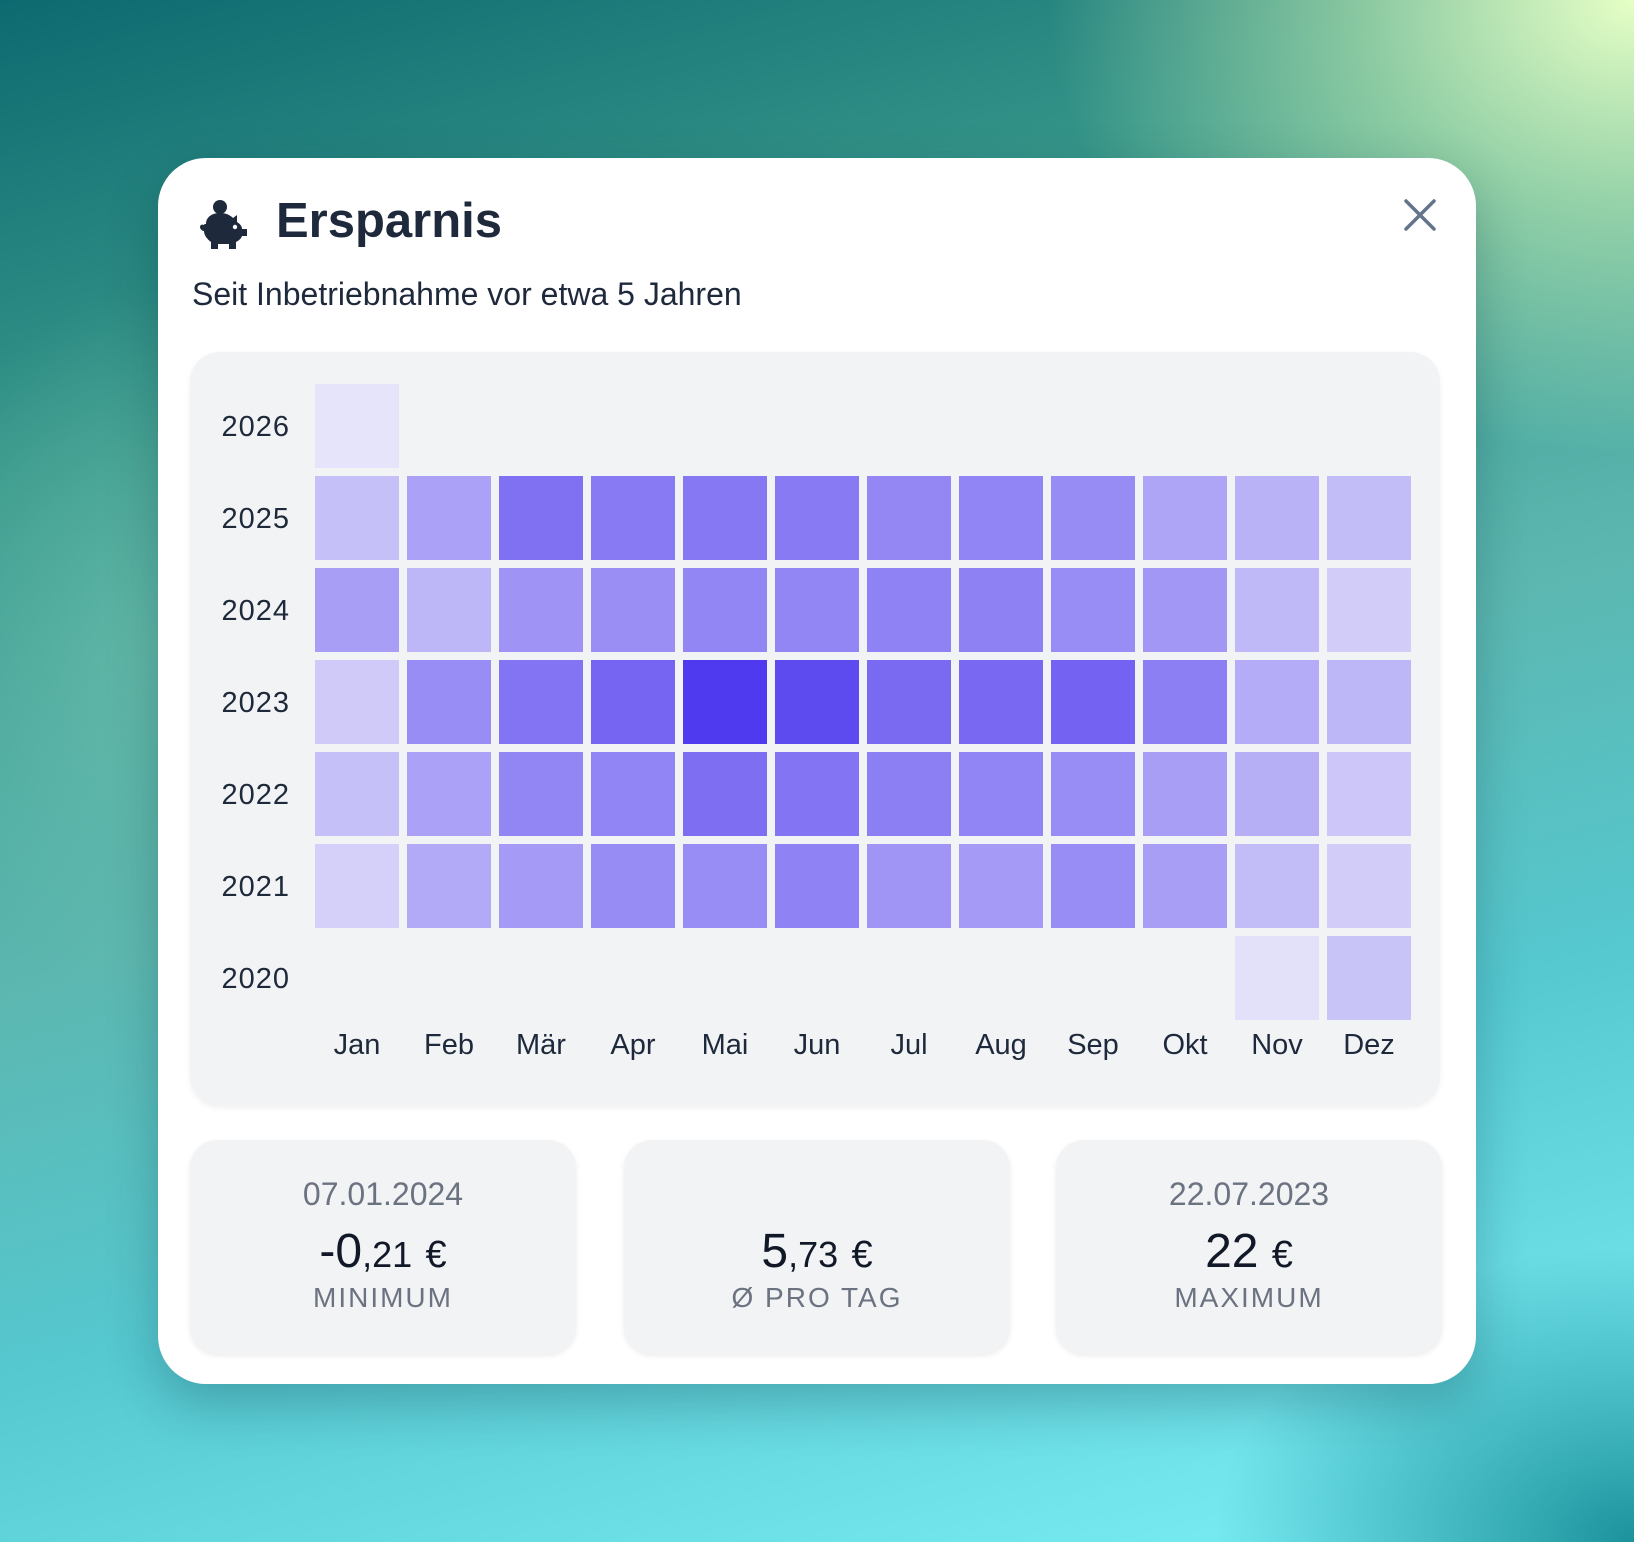 This screenshot has height=1542, width=1634. Describe the element at coordinates (1093, 702) in the screenshot. I see `heatmap-cell-2023-Sep` at that location.